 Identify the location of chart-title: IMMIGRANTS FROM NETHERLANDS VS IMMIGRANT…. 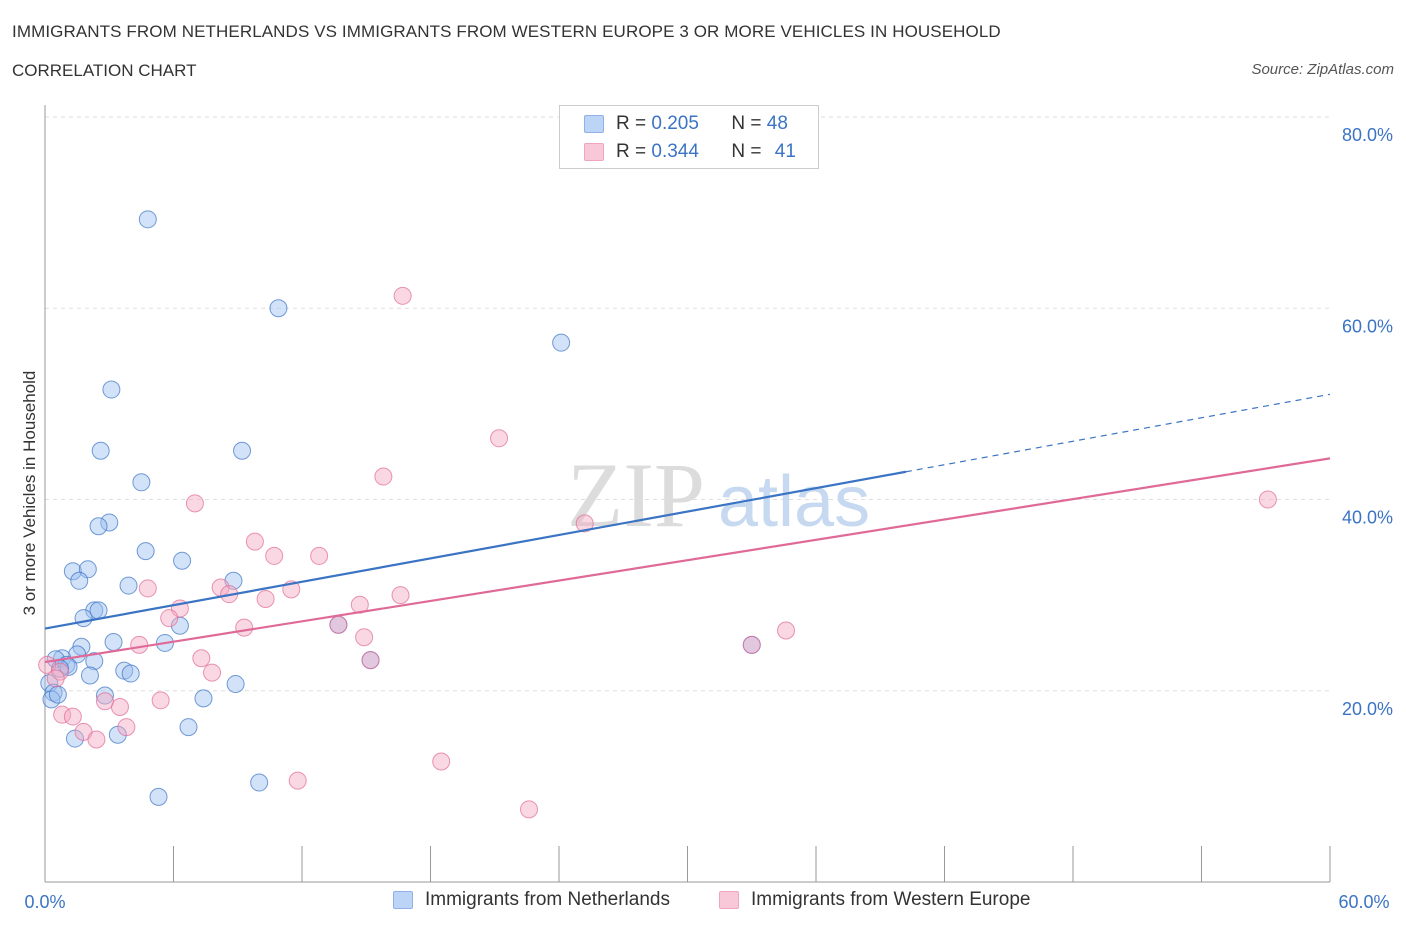
(506, 31).